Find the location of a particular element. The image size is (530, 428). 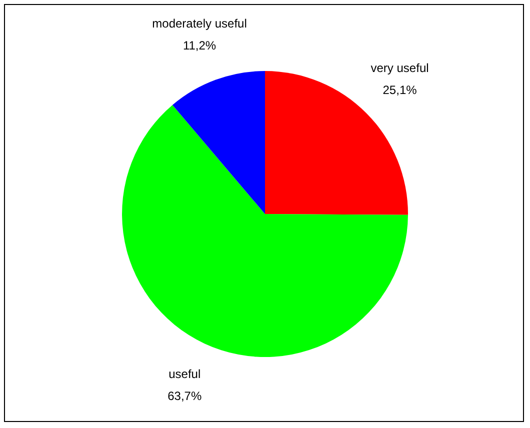

pie-slice is located at coordinates (218, 142).